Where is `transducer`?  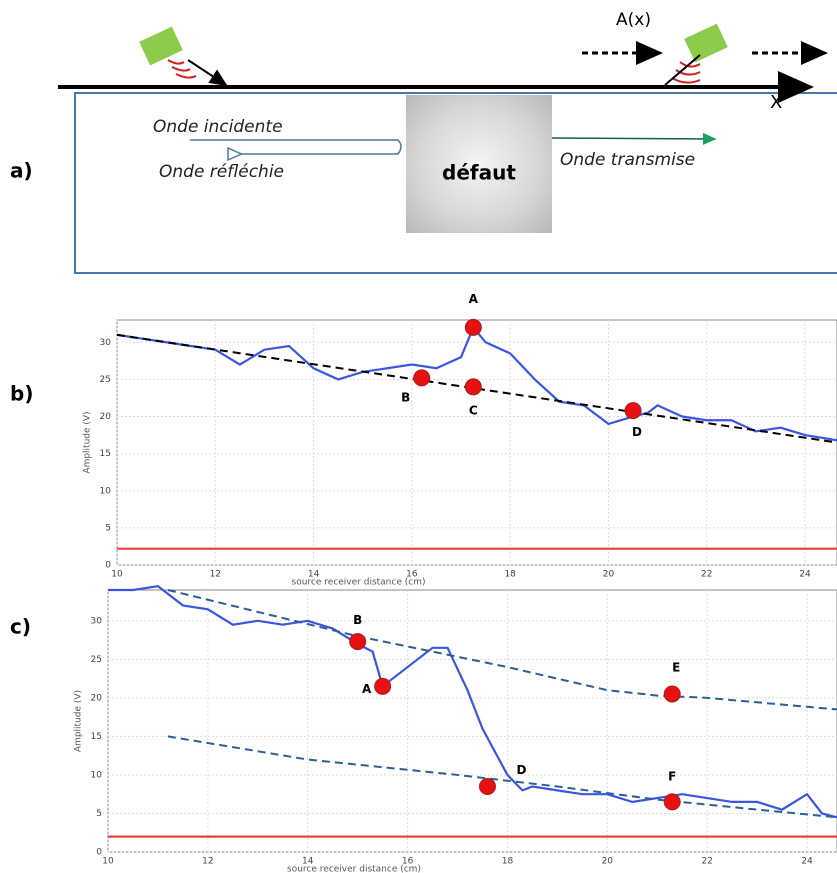
transducer is located at coordinates (183, 56).